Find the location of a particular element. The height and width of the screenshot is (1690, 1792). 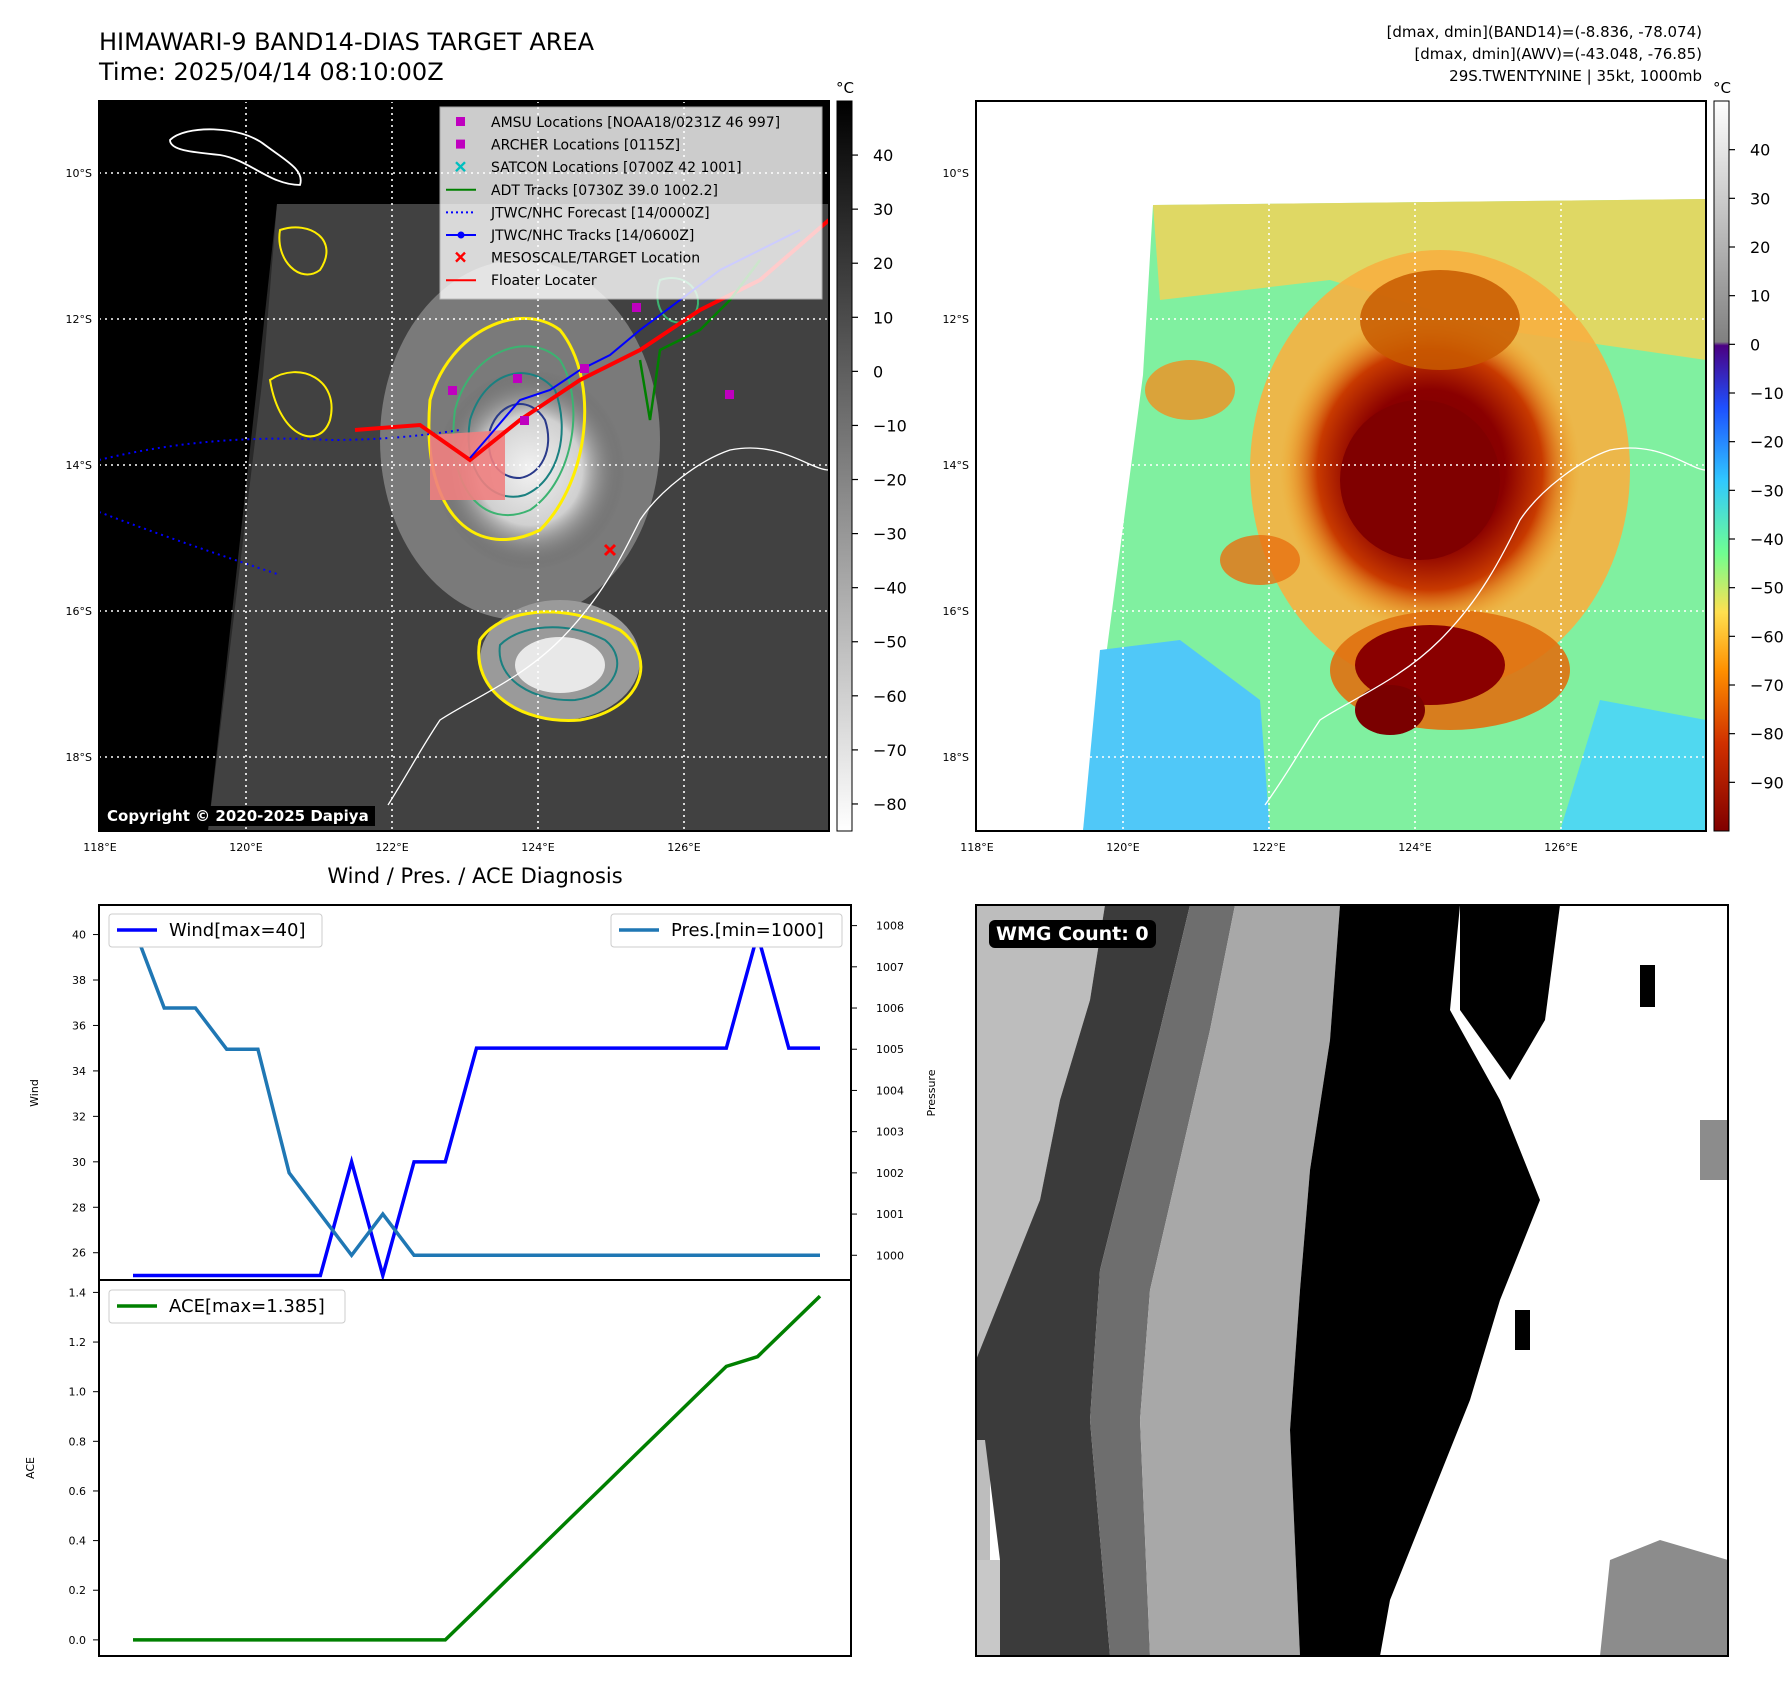

ace-tick-label: 1.0 is located at coordinates (78, 1392).